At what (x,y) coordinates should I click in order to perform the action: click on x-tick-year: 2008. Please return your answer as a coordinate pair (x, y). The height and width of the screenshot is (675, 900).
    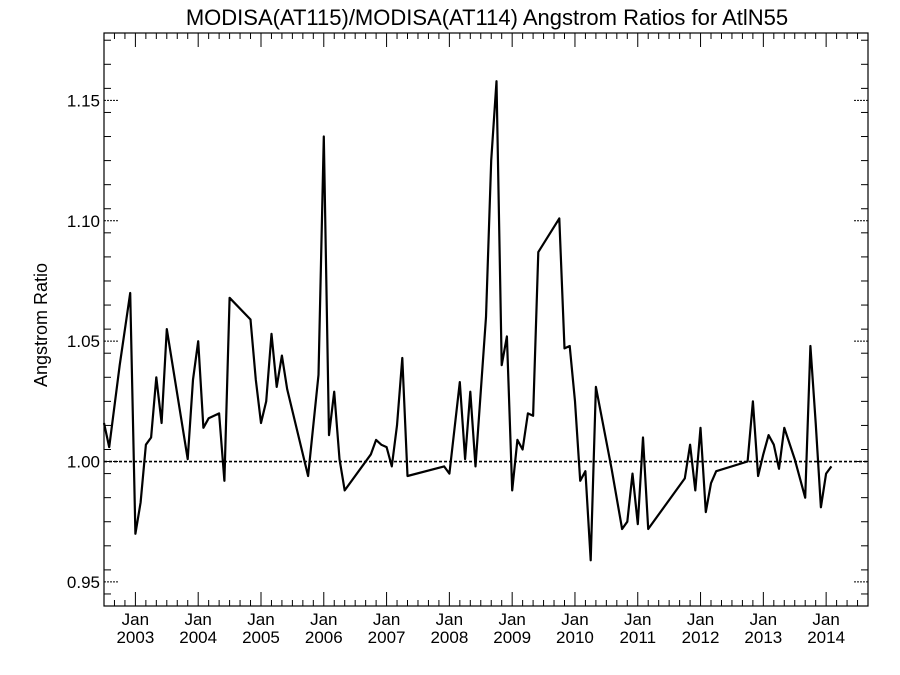
    Looking at the image, I should click on (449, 637).